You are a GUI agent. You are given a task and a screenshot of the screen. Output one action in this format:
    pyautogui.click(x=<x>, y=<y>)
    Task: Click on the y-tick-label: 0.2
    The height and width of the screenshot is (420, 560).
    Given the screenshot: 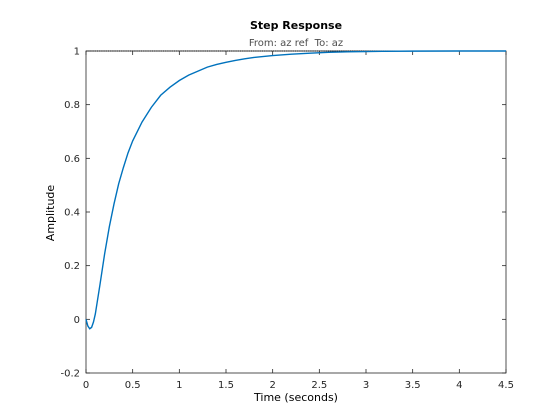 What is the action you would take?
    pyautogui.click(x=72, y=266)
    